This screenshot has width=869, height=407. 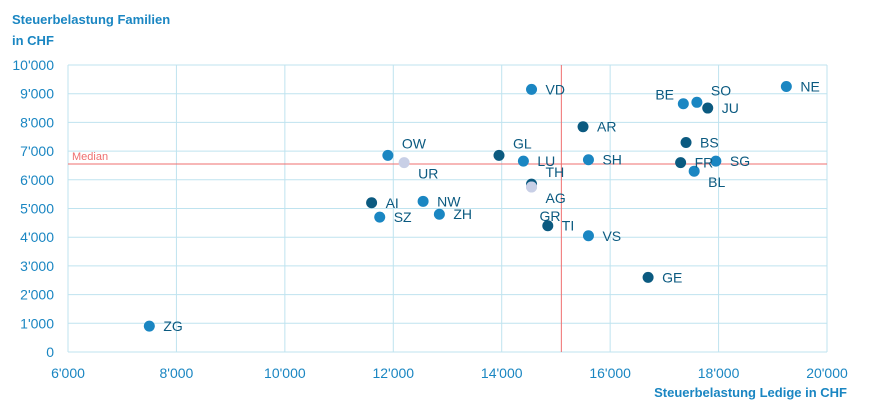 I want to click on point-label-be: BE, so click(x=664, y=95).